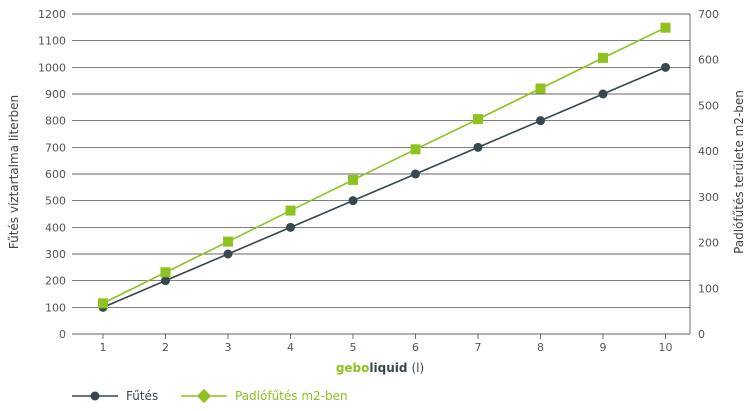 This screenshot has width=754, height=411. Describe the element at coordinates (95, 396) in the screenshot. I see `legend-marker-futes` at that location.